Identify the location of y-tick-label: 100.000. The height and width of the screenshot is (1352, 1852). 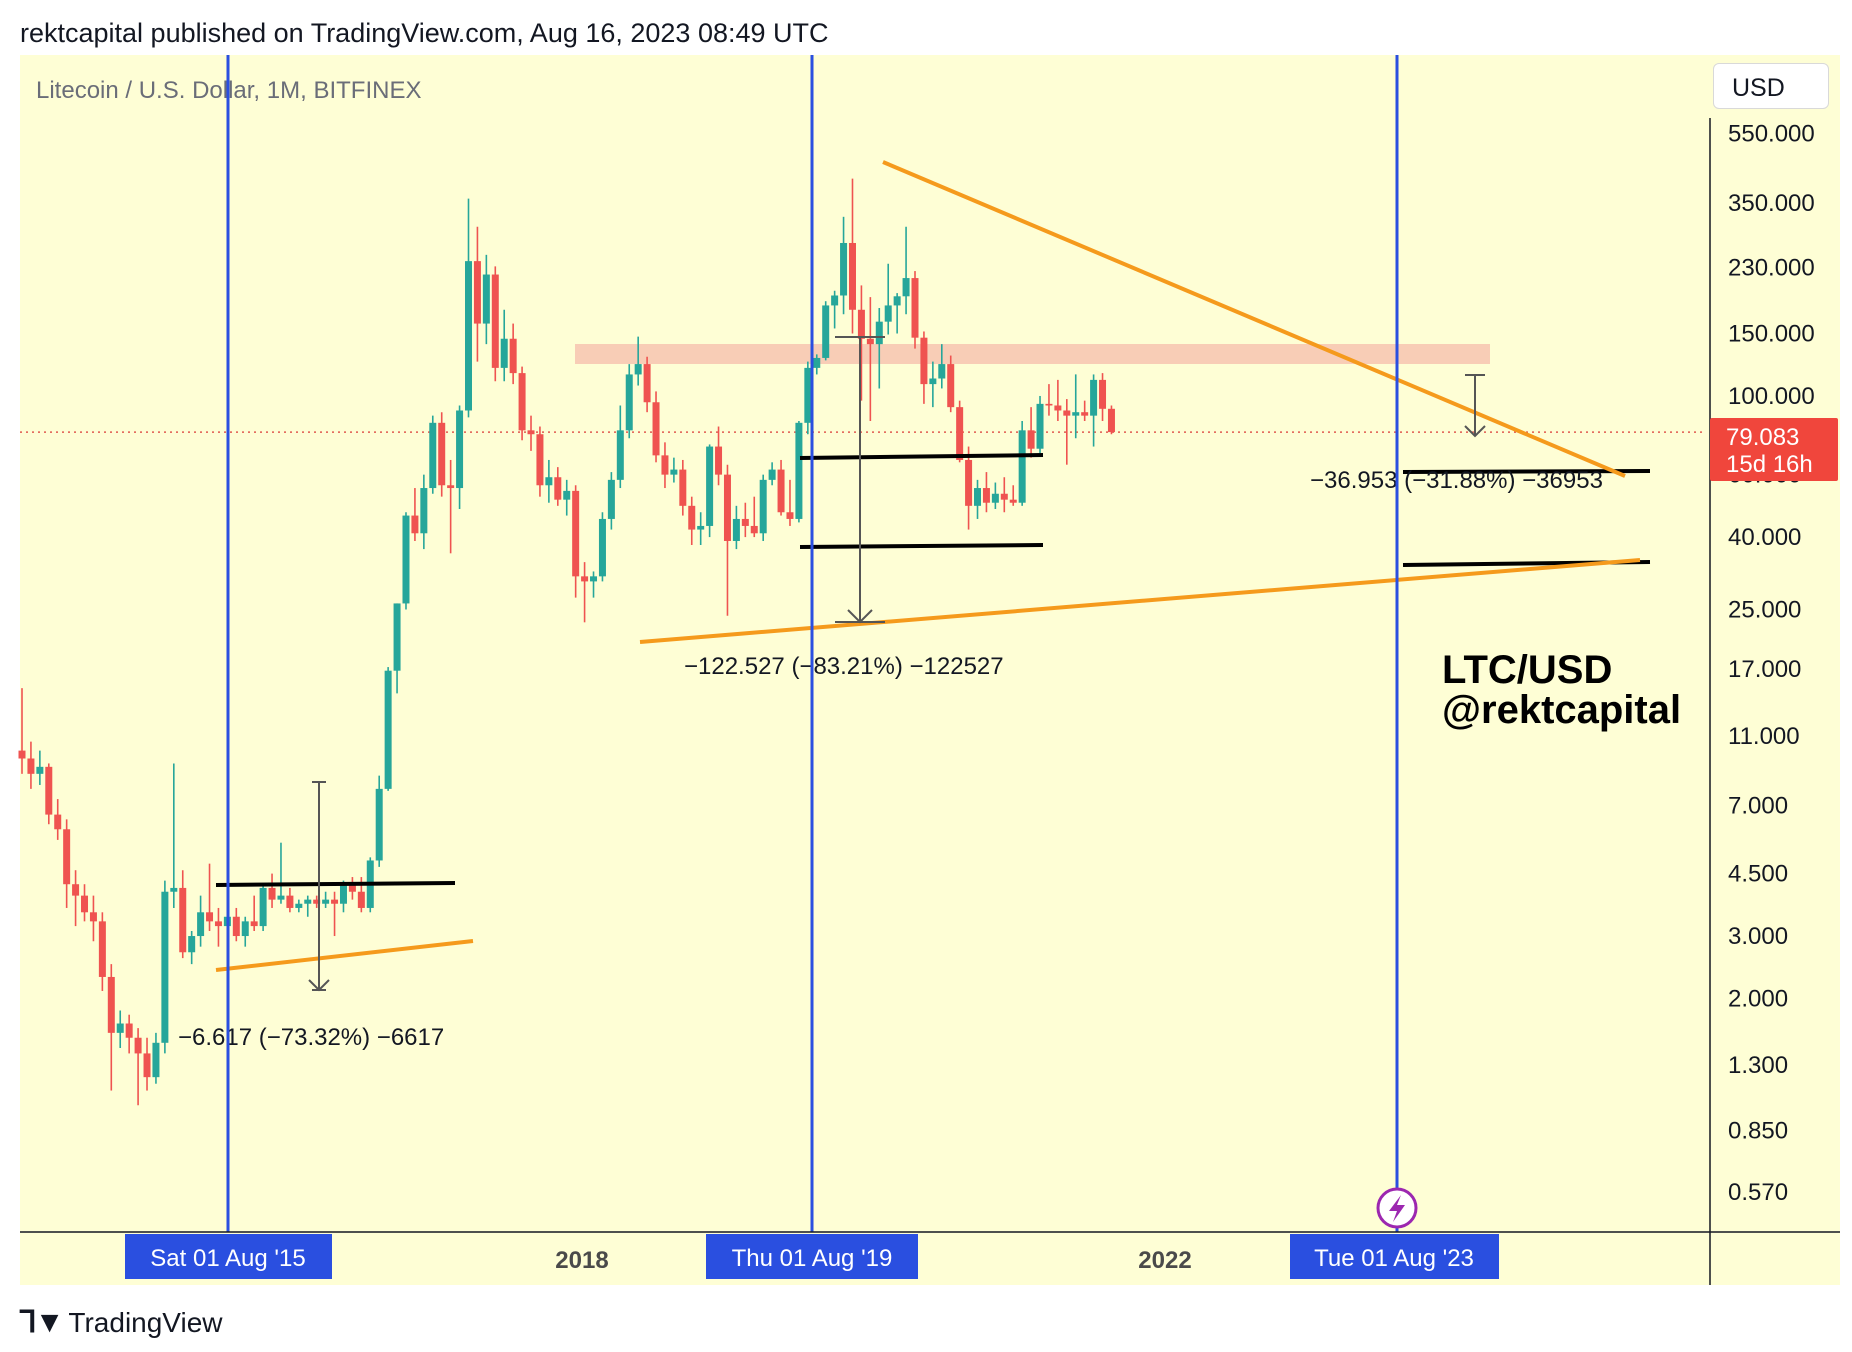
(1771, 396).